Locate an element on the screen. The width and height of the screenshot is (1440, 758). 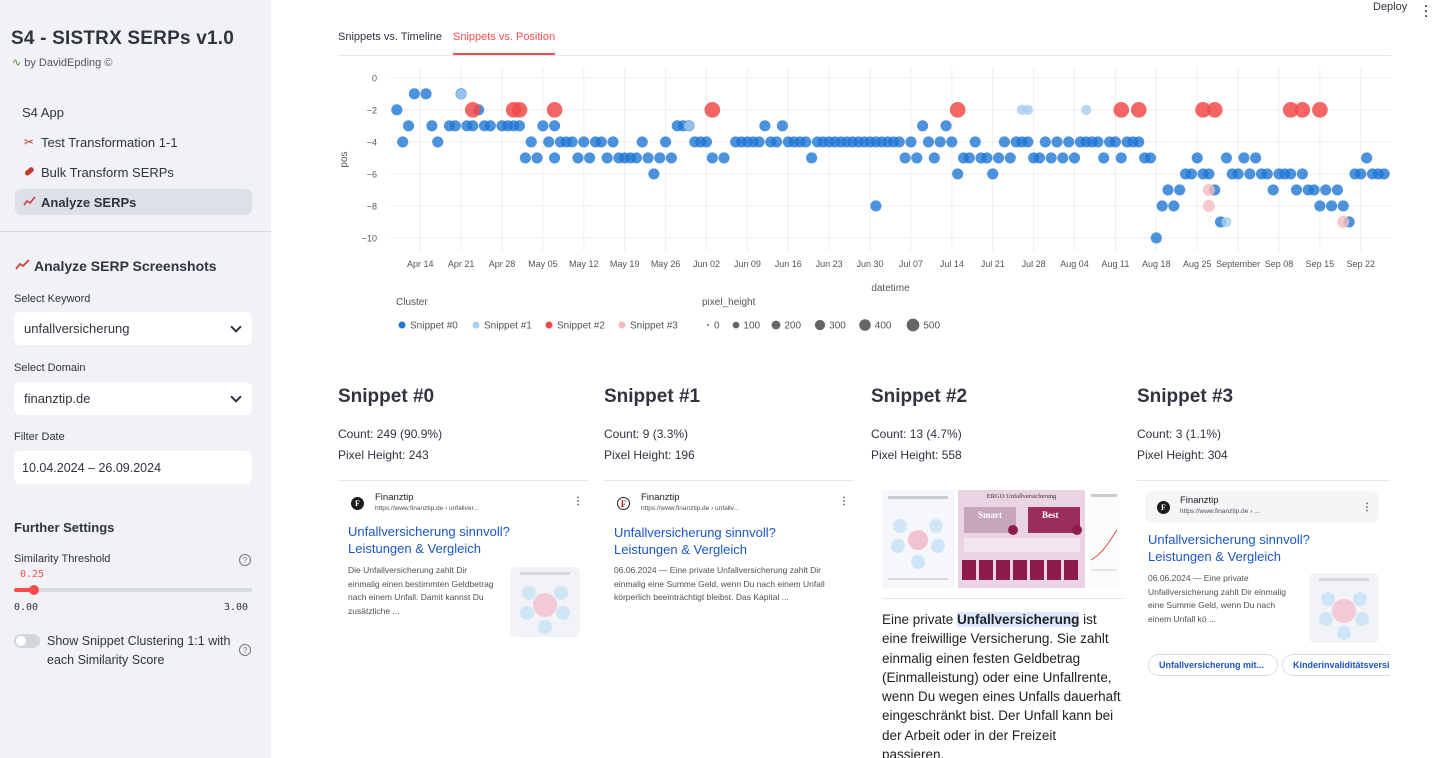
date-input: 10.04.2024 – 26.09.2024 is located at coordinates (133, 467).